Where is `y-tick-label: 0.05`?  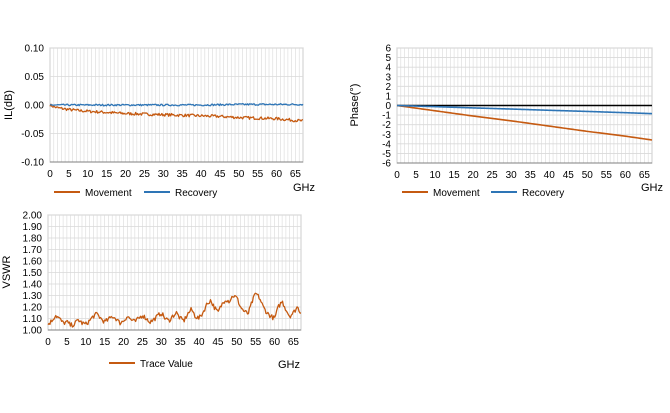 y-tick-label: 0.05 is located at coordinates (35, 77).